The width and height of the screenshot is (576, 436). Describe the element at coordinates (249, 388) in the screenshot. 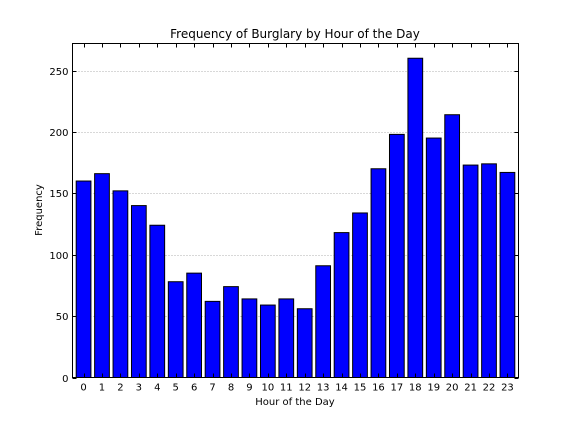

I see `x-tick-label: 9` at that location.